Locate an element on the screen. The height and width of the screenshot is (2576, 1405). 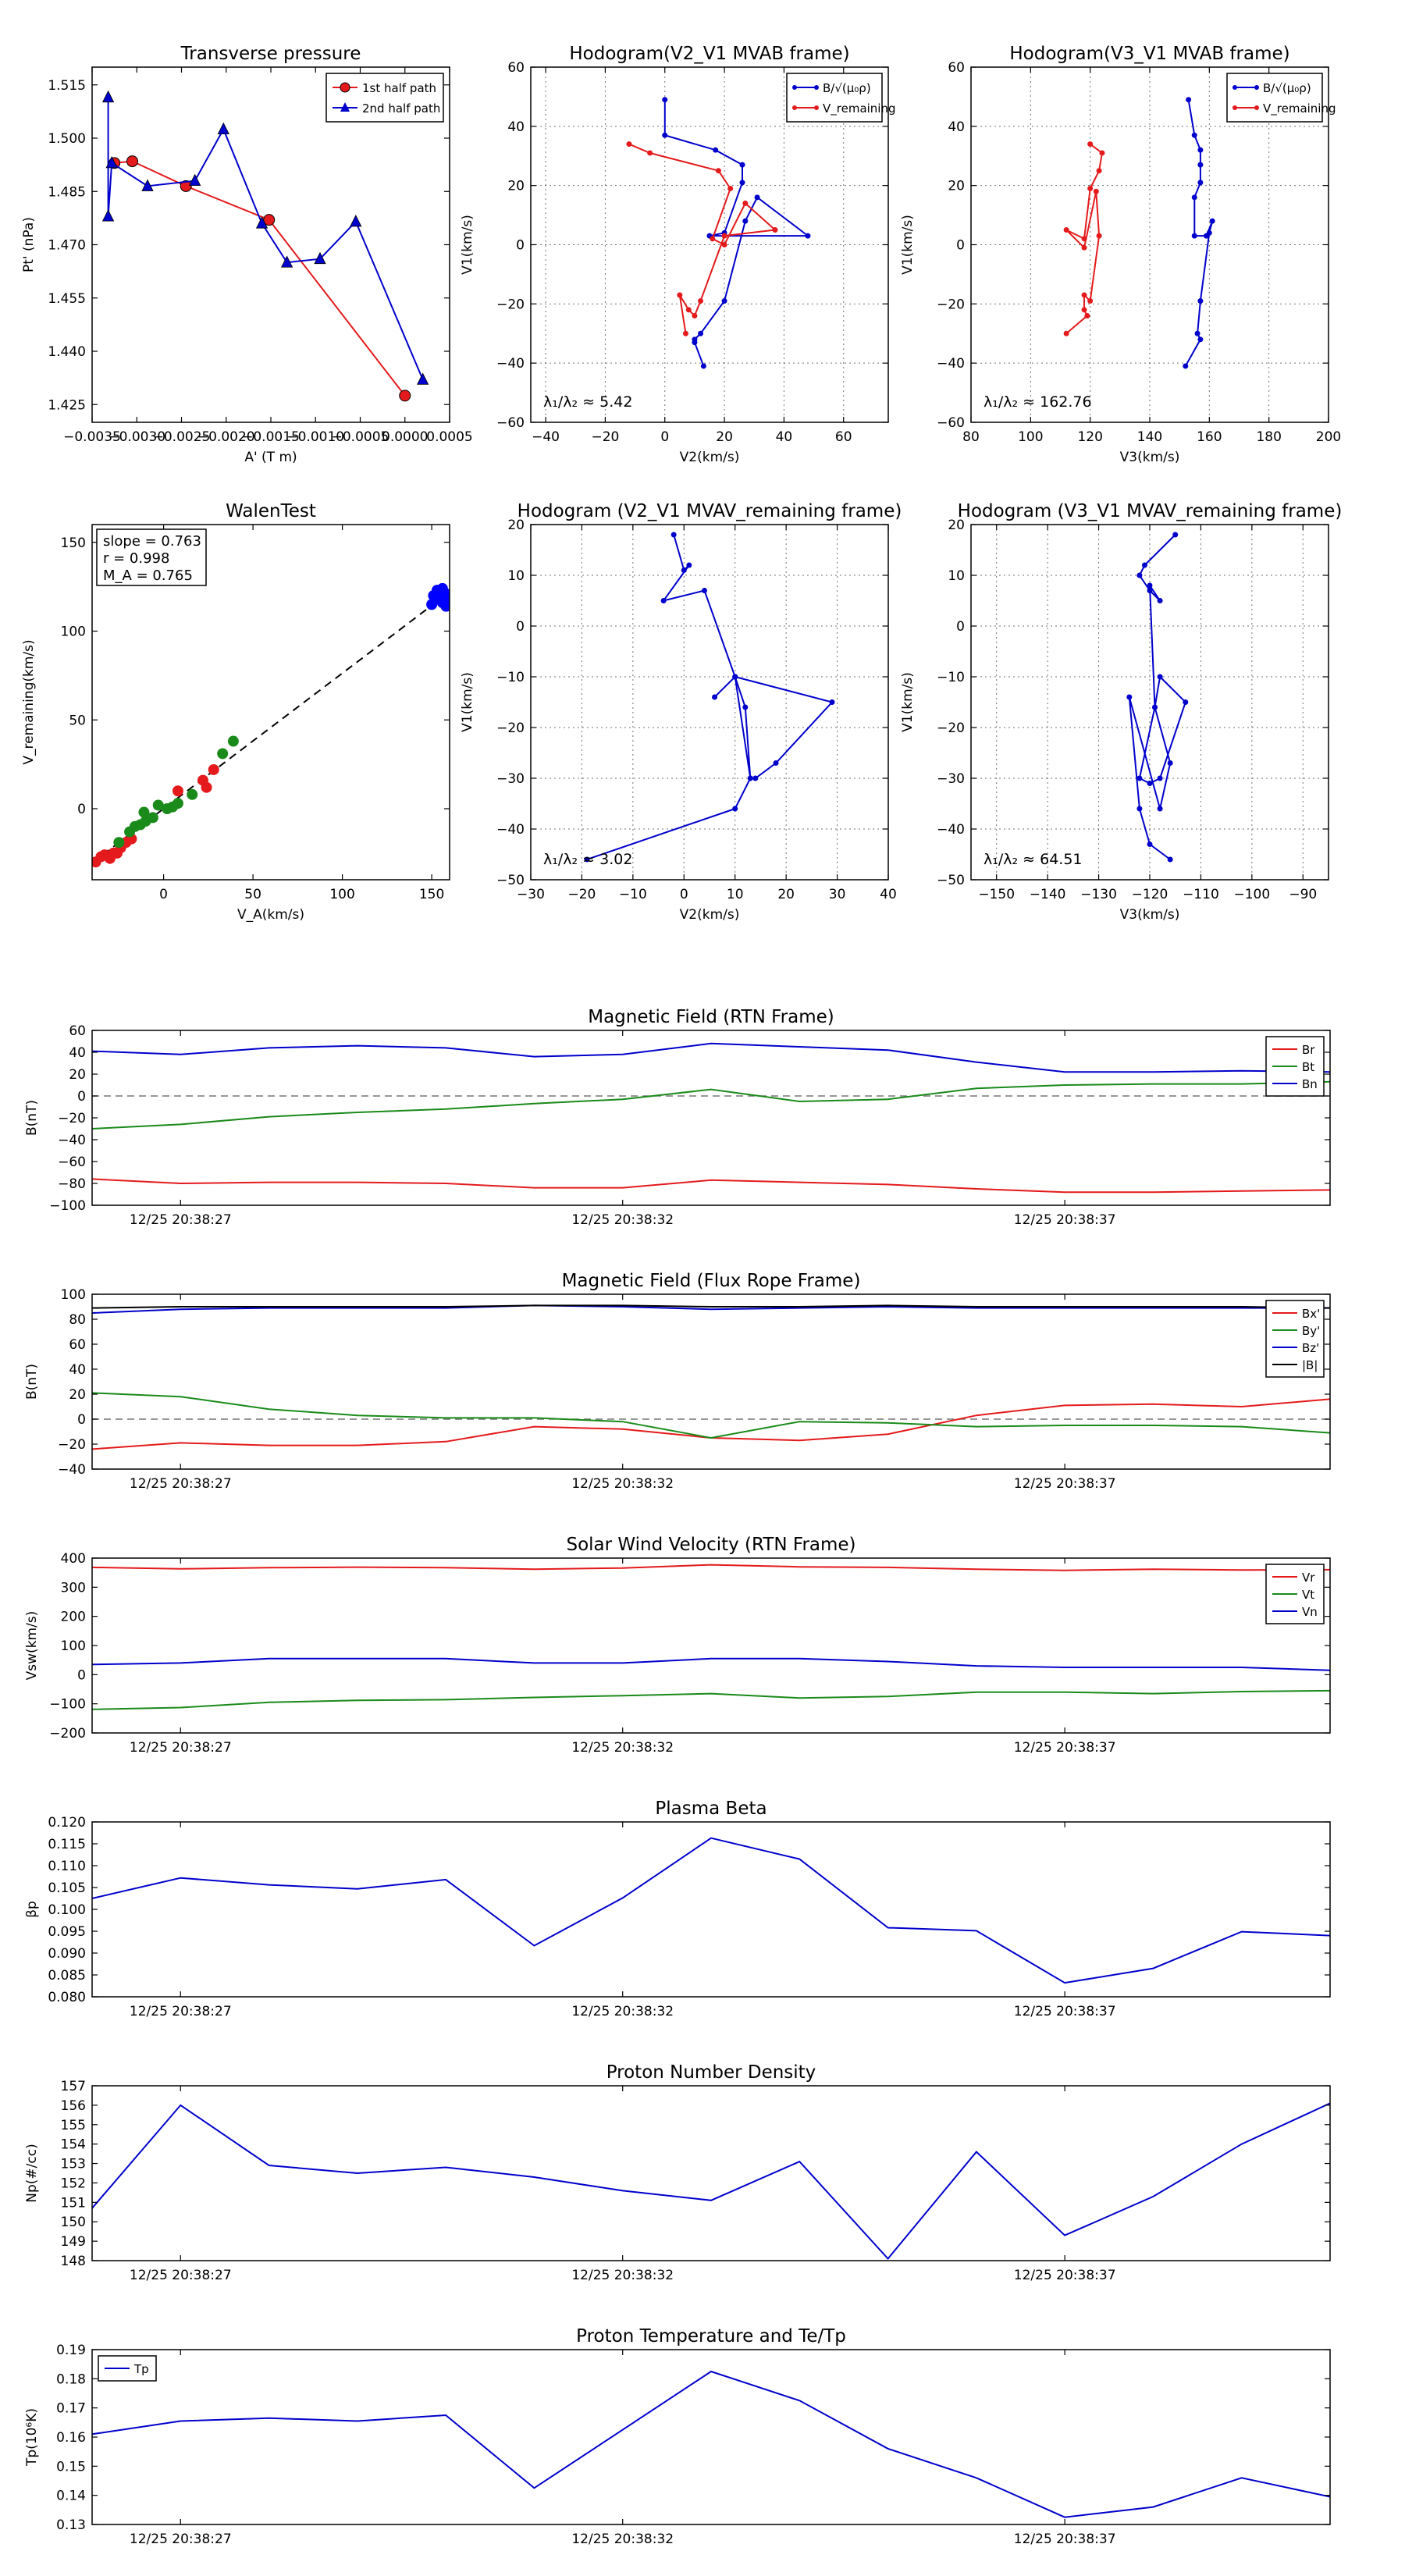
y-tick-label: 149 is located at coordinates (73, 2242).